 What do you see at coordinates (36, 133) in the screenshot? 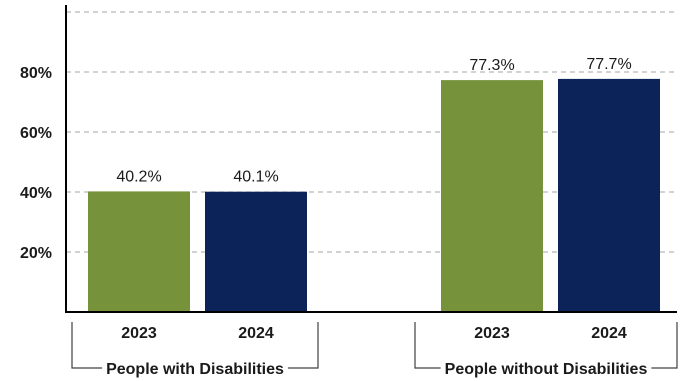
I see `y-tick-label: 60%` at bounding box center [36, 133].